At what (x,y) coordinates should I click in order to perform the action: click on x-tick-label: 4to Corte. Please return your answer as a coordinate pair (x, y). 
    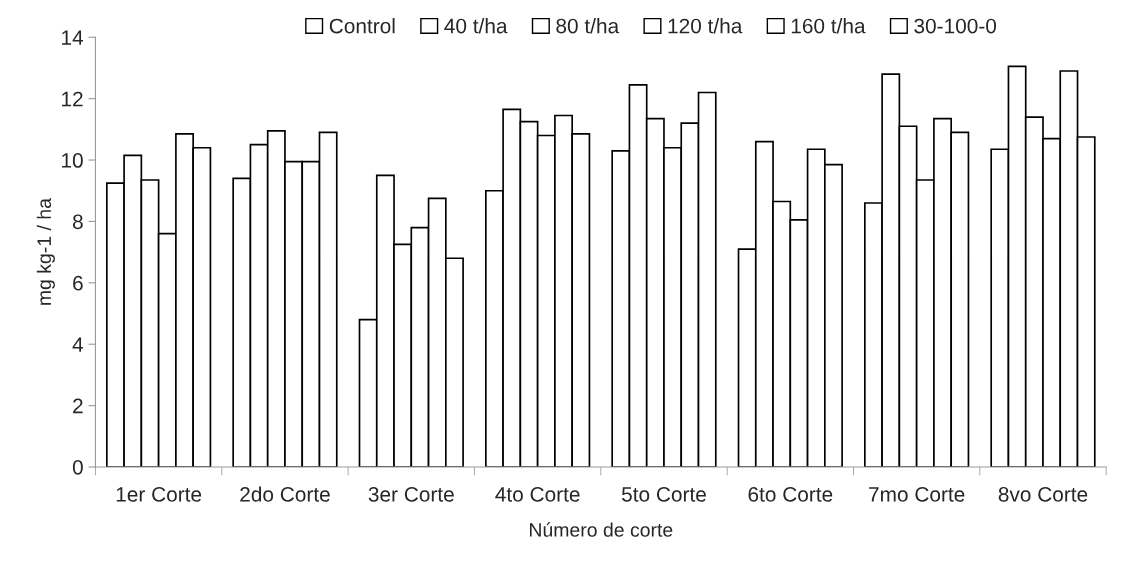
    Looking at the image, I should click on (537, 494).